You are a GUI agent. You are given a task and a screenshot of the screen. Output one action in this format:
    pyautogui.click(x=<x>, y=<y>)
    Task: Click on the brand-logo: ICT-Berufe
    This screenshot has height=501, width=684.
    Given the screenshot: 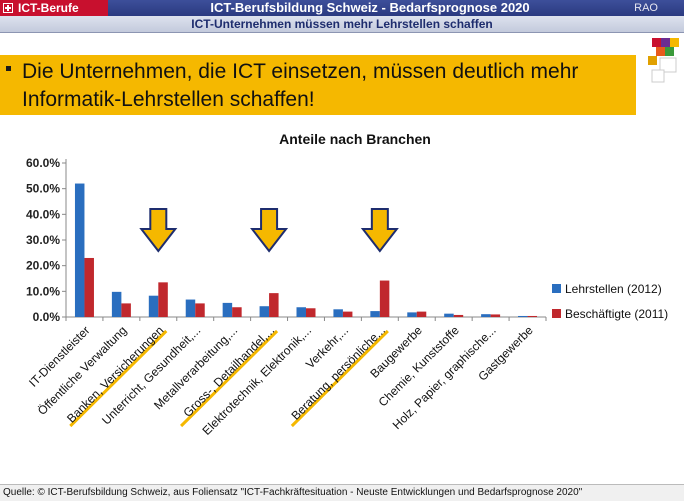 What is the action you would take?
    pyautogui.click(x=54, y=8)
    